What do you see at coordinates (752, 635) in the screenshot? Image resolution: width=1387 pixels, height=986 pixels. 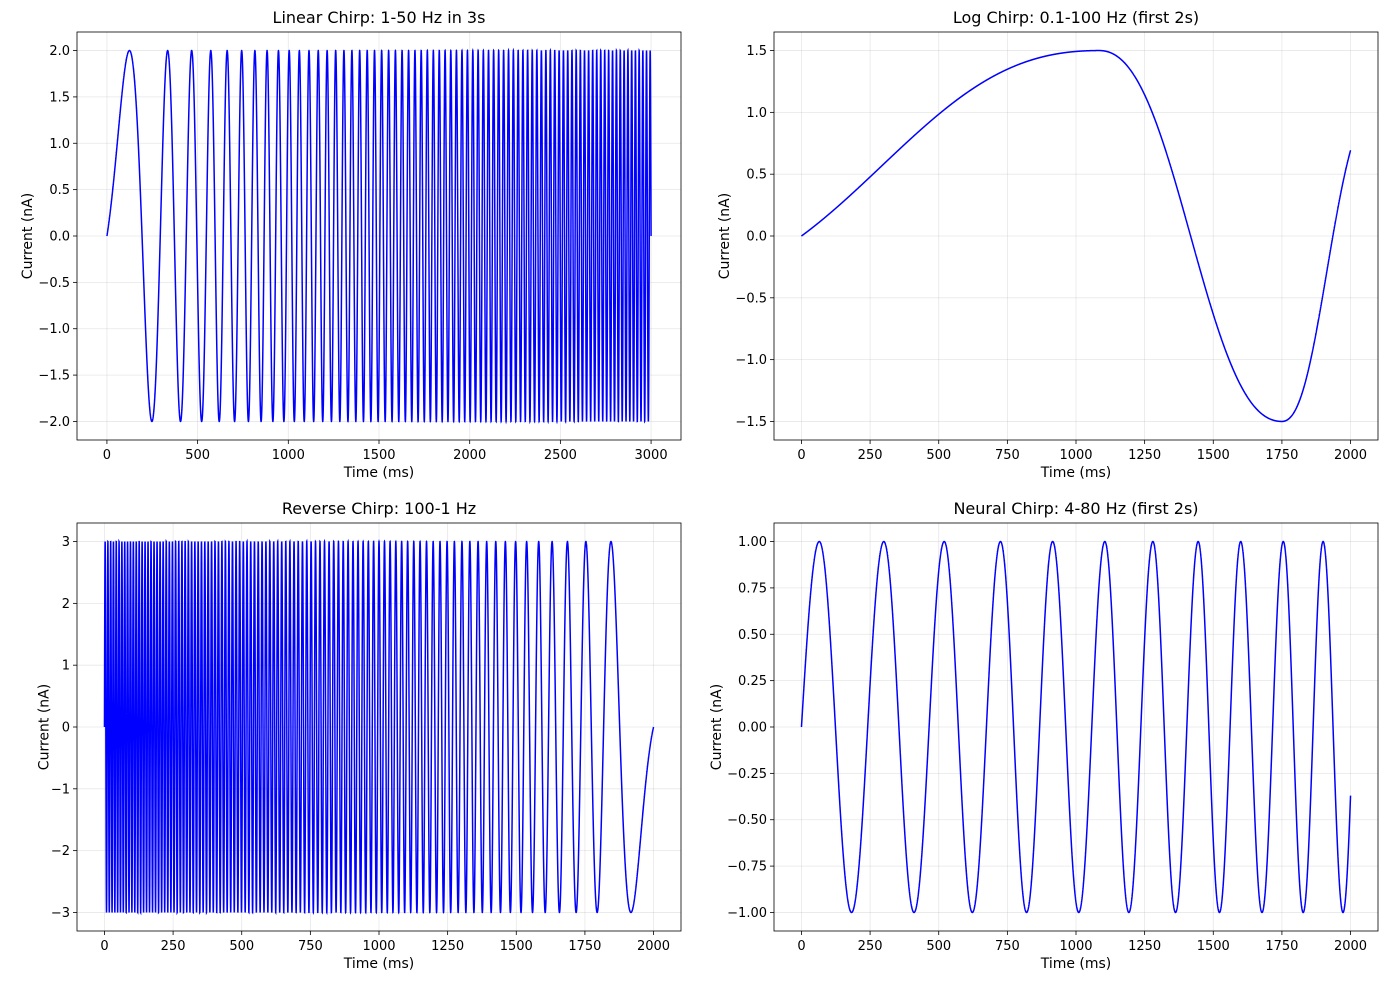 I see `y-tick-label: 0.50` at bounding box center [752, 635].